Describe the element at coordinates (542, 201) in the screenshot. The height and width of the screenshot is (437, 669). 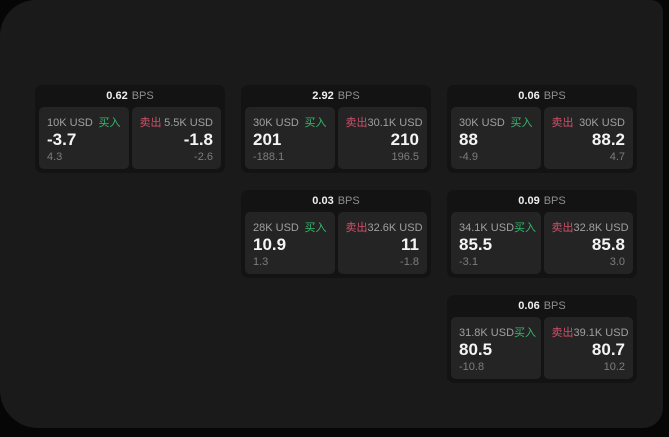
I see `bps-header: 0.09 BPS` at that location.